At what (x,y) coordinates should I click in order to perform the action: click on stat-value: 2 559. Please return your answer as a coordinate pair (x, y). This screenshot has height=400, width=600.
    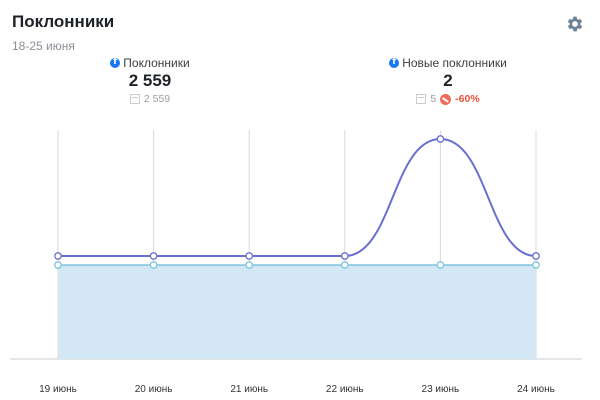
    Looking at the image, I should click on (150, 80).